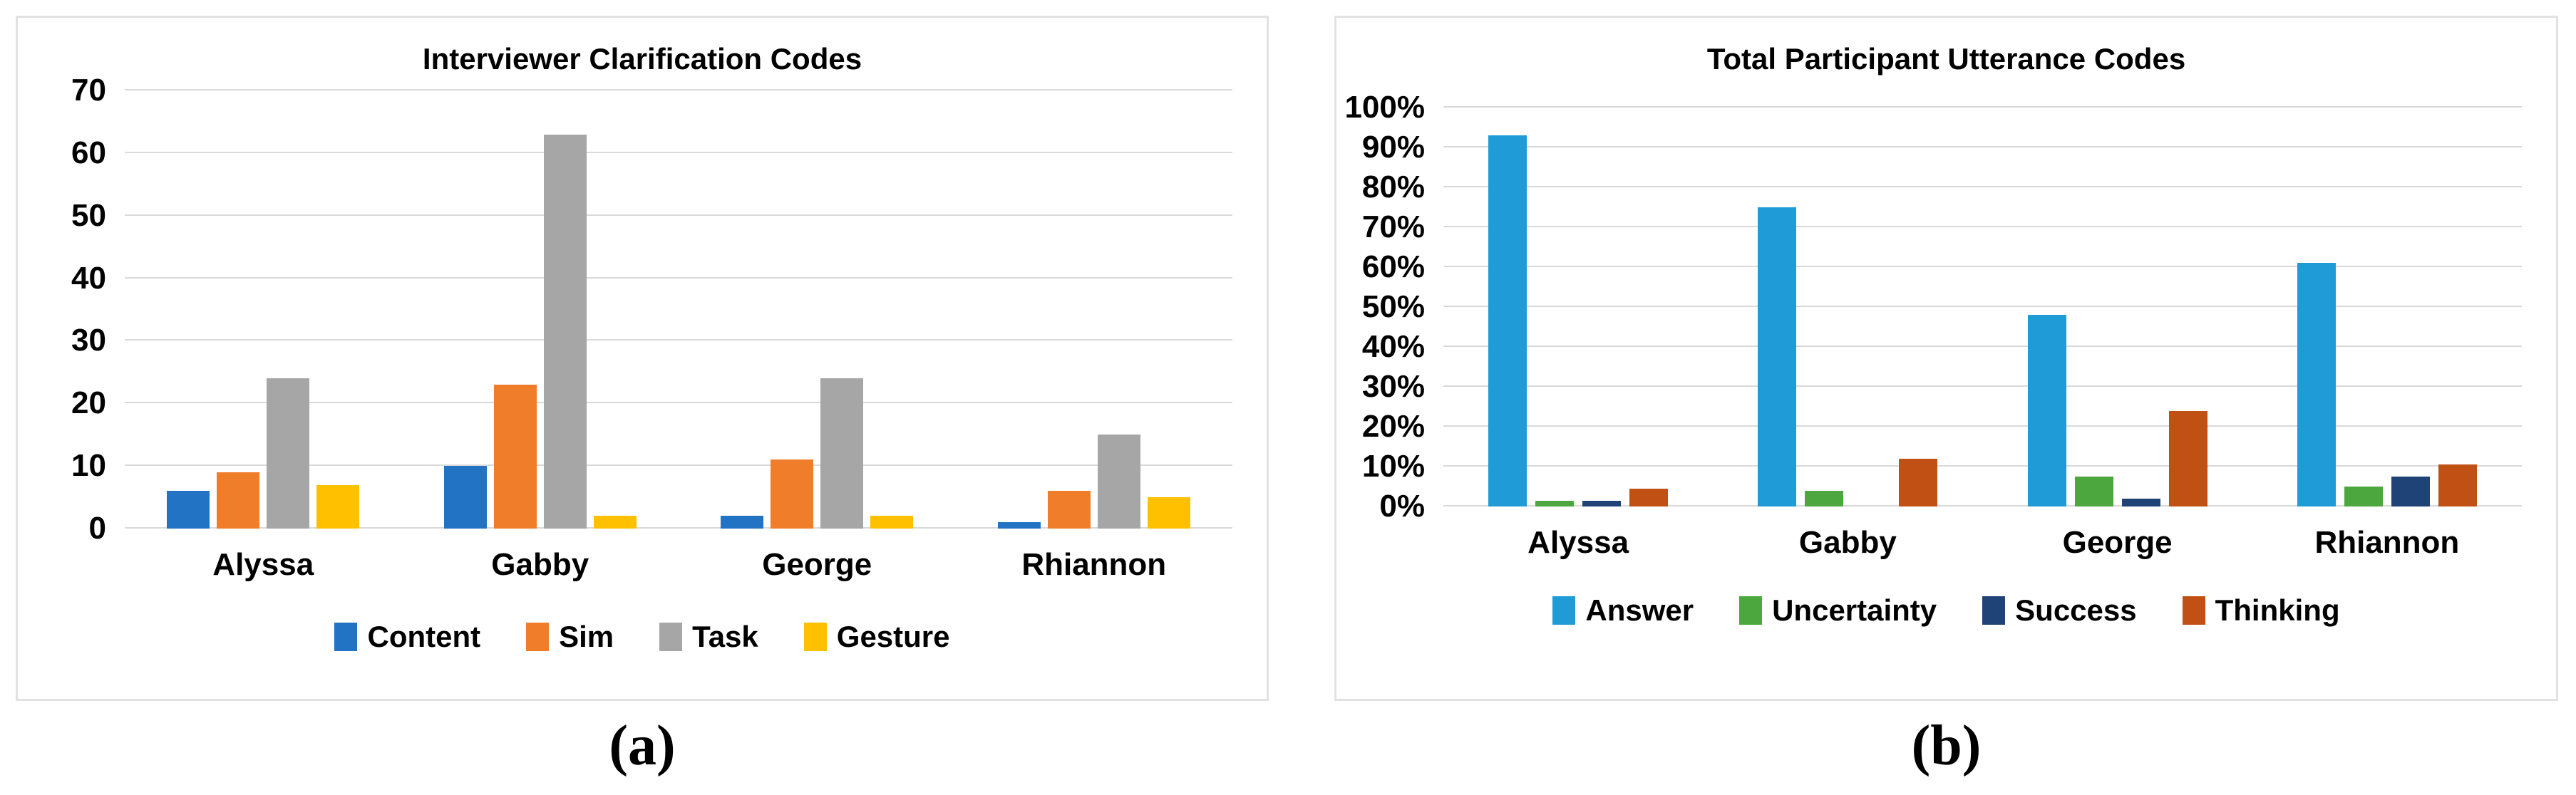 The width and height of the screenshot is (2576, 795). What do you see at coordinates (515, 456) in the screenshot?
I see `bar-sim-gabby` at bounding box center [515, 456].